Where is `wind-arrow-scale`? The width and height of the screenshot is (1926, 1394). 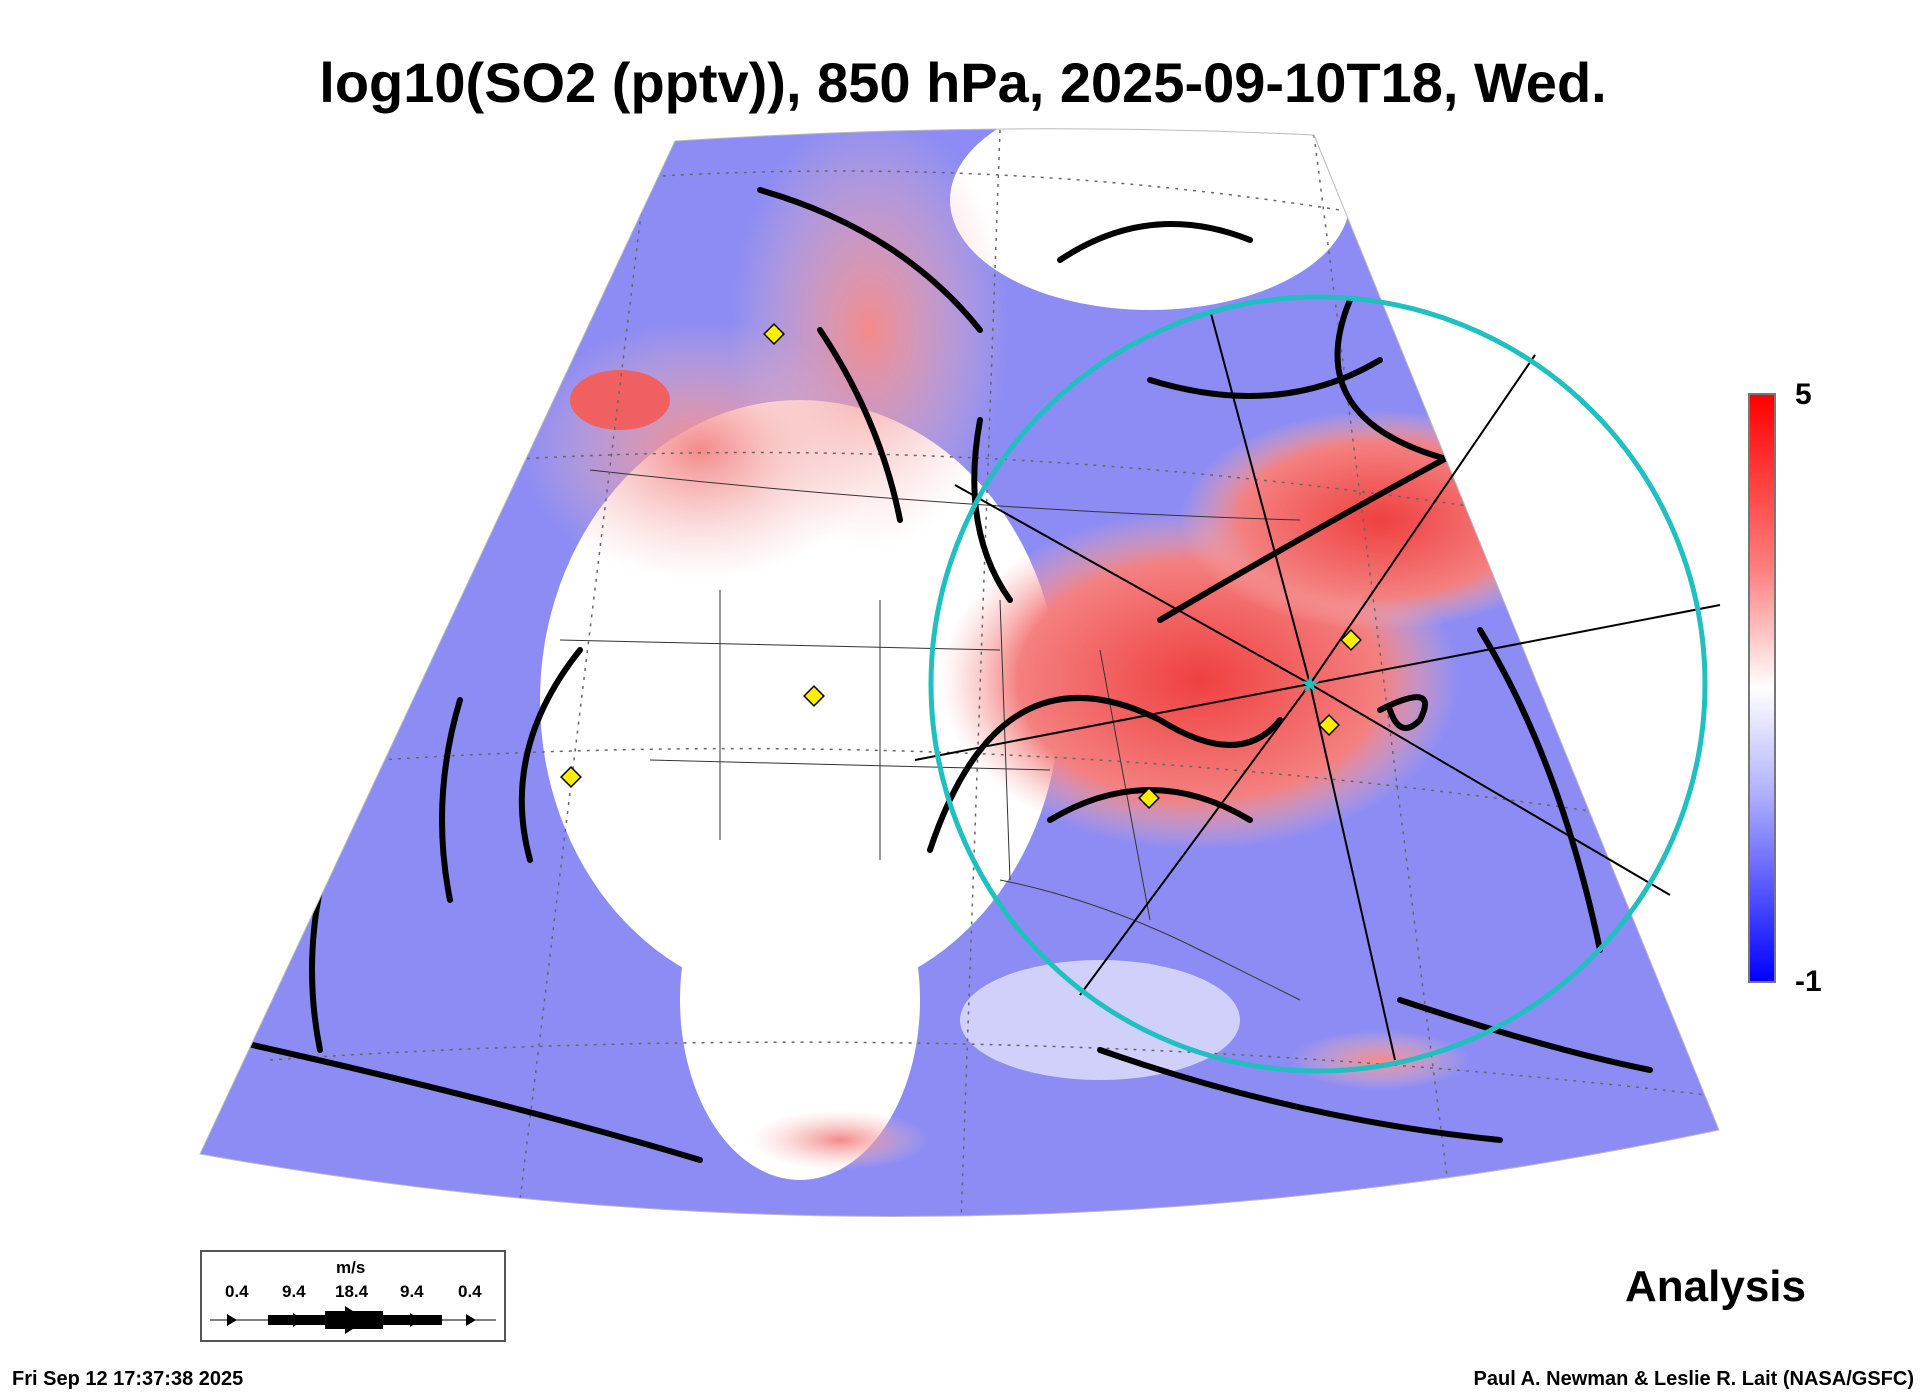 wind-arrow-scale is located at coordinates (353, 1320).